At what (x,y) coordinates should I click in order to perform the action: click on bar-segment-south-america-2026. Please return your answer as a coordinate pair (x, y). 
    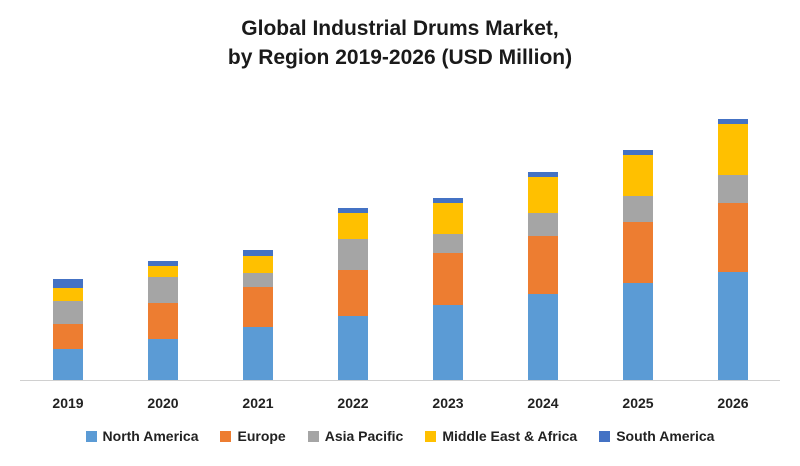
    Looking at the image, I should click on (733, 121).